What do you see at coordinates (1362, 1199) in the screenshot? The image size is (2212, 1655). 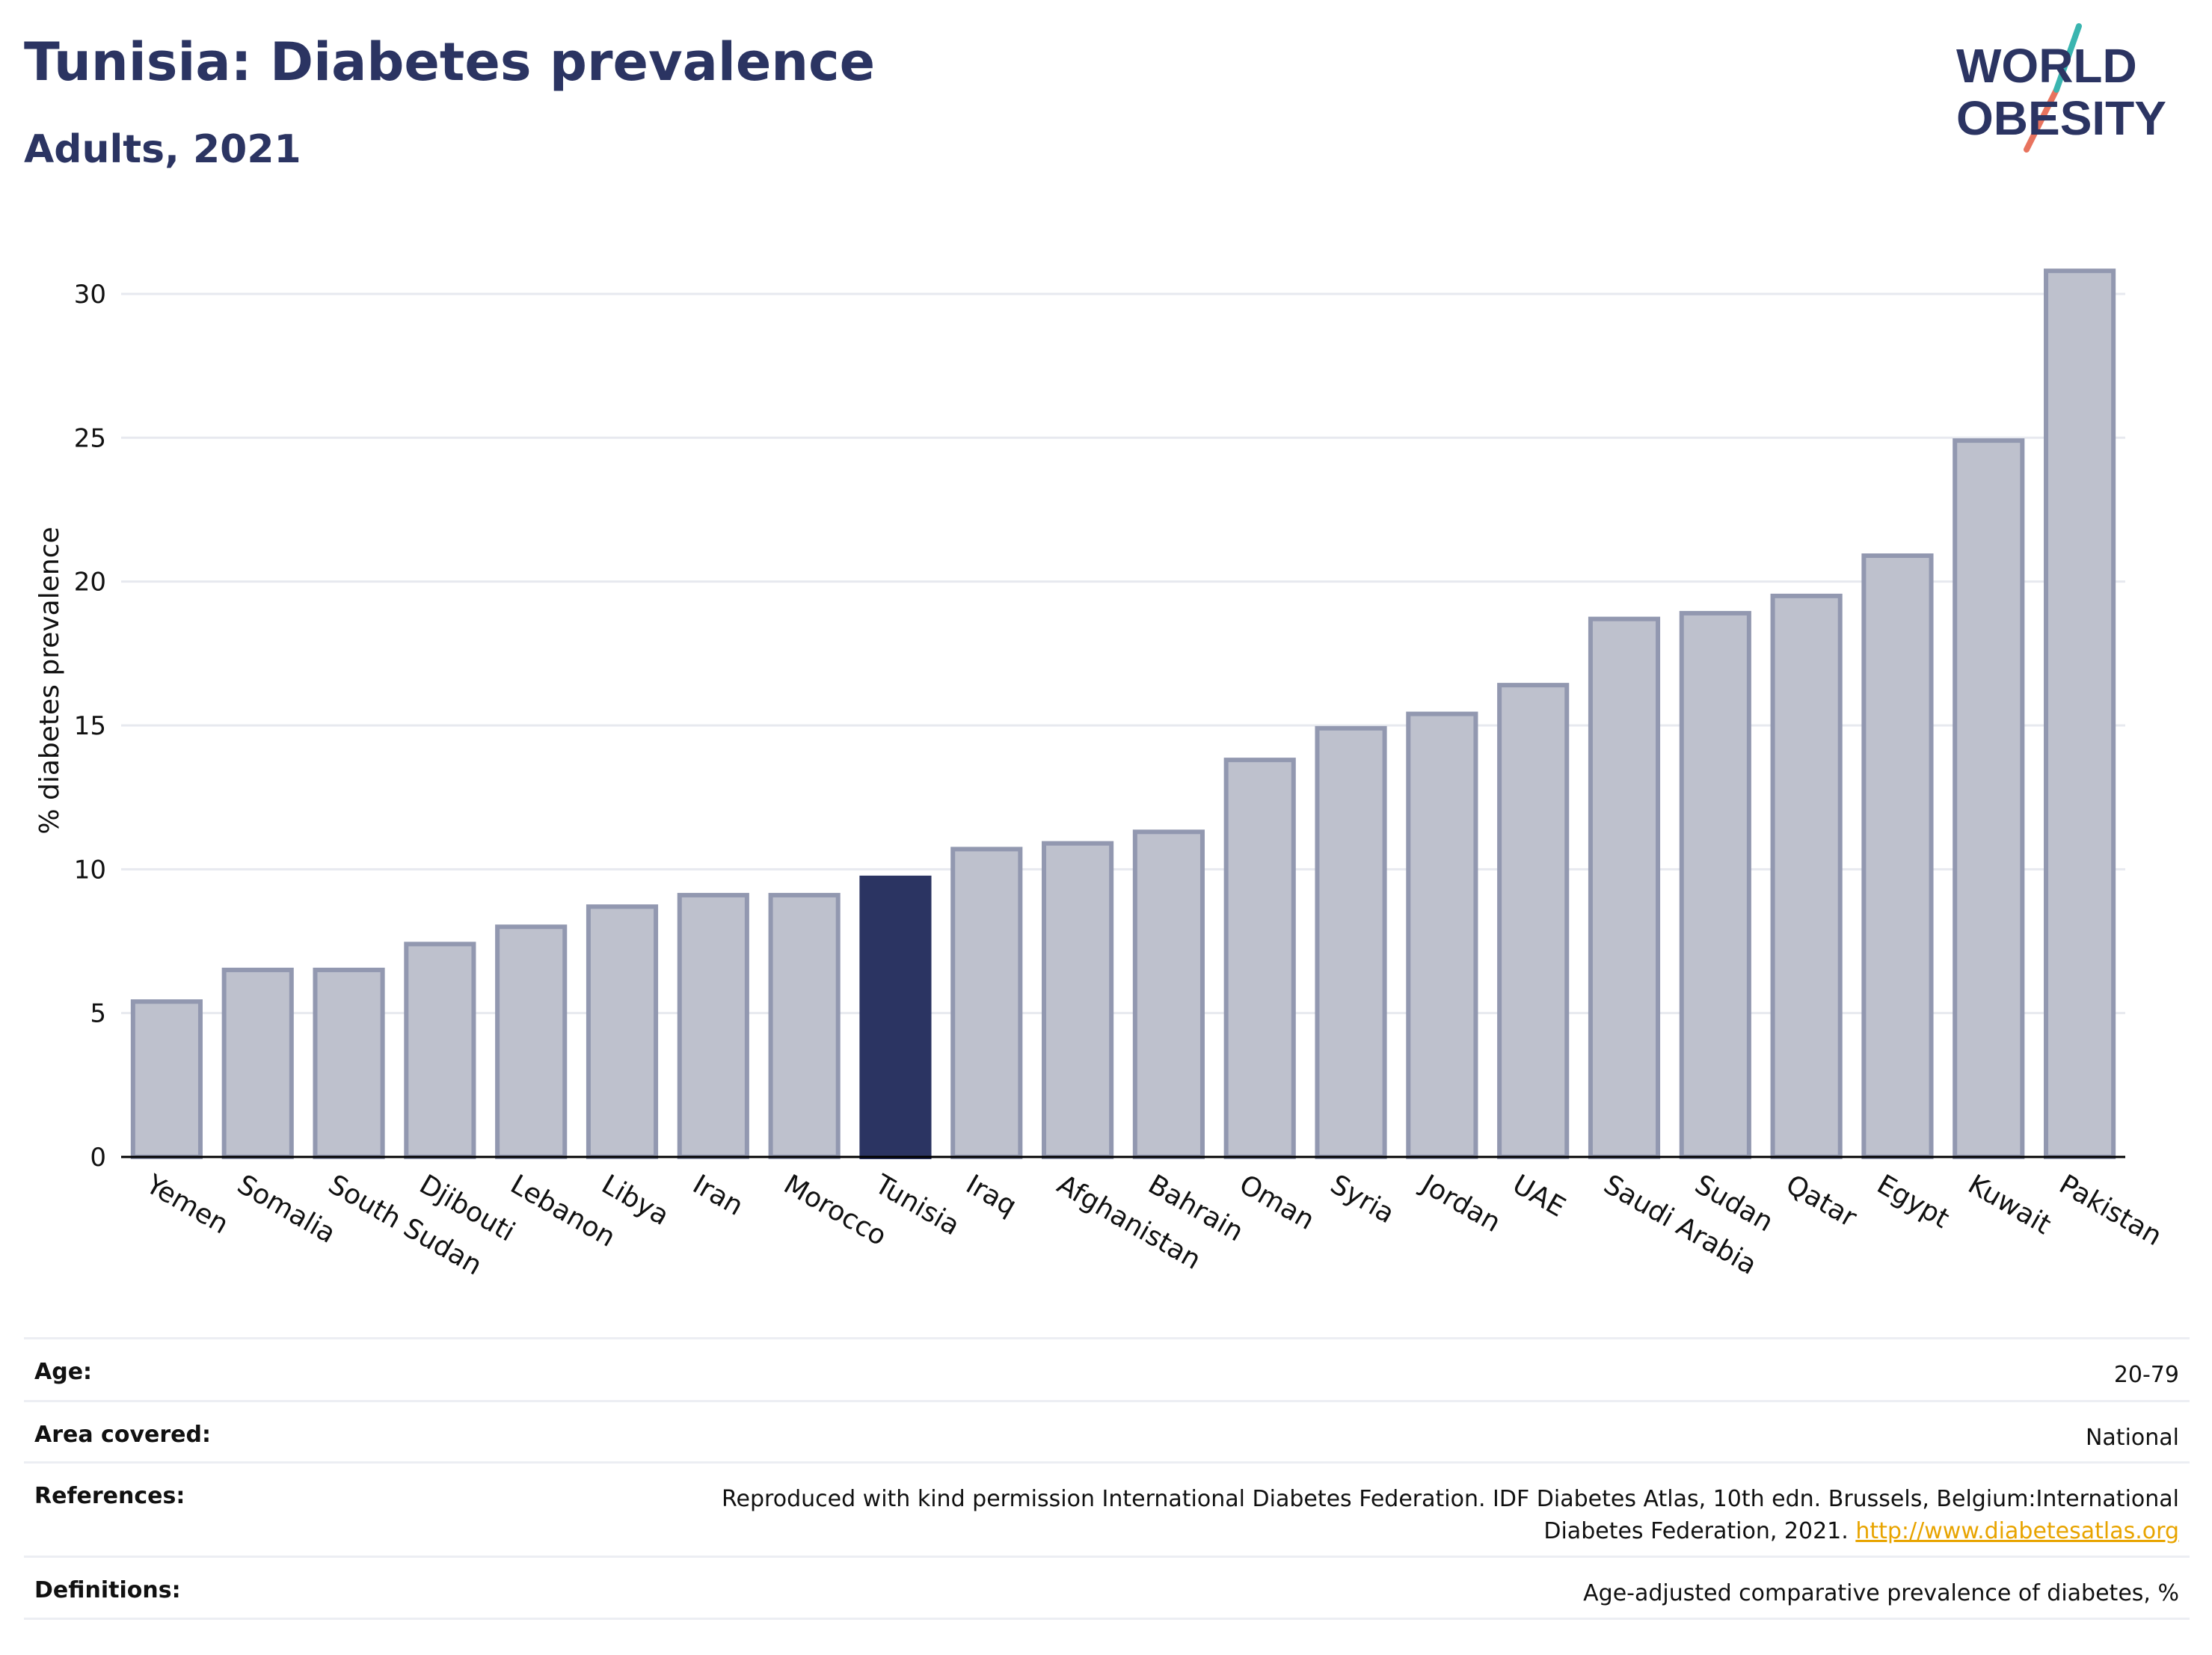 I see `x-tick-label: Syria` at bounding box center [1362, 1199].